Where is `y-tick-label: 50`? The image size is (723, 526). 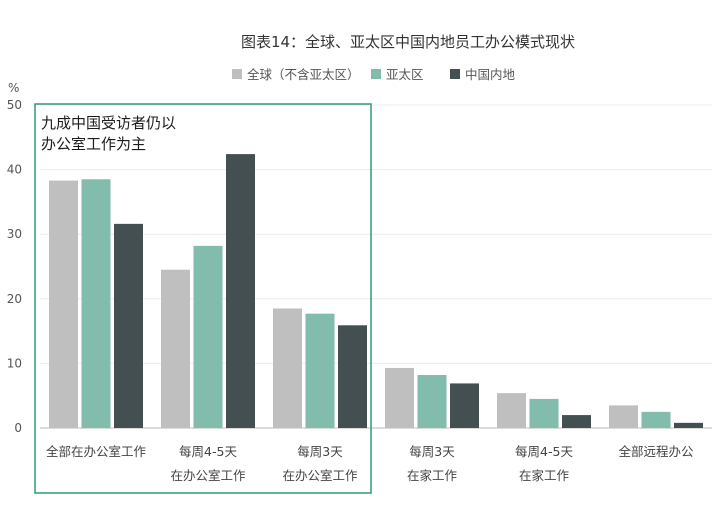 y-tick-label: 50 is located at coordinates (14, 105).